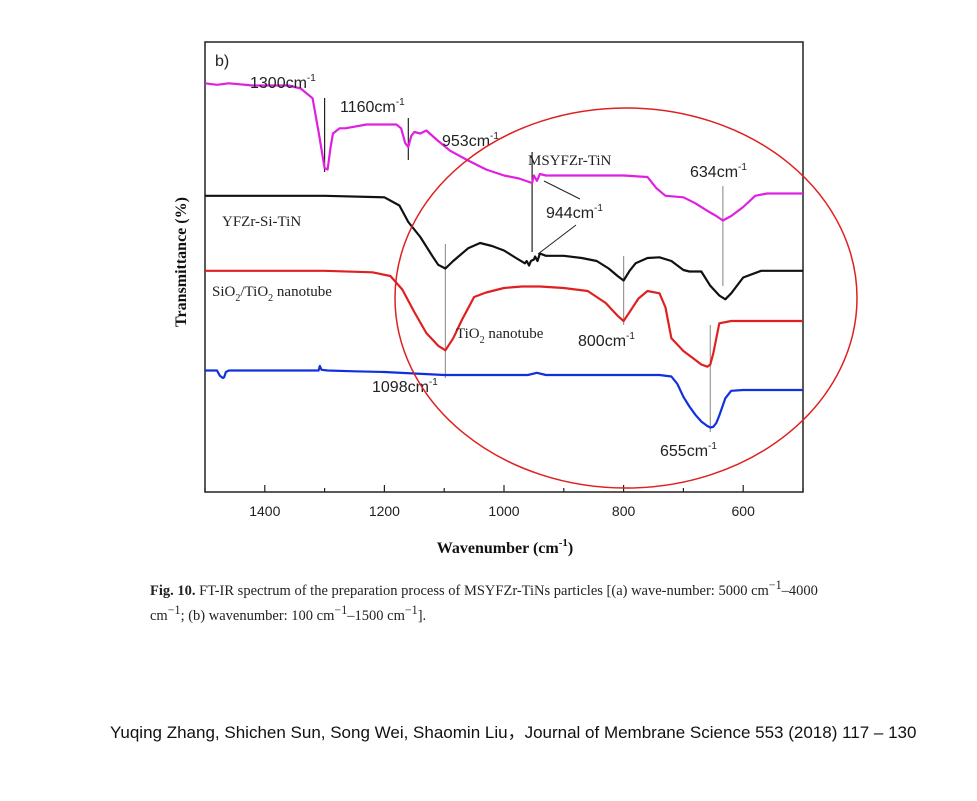 This screenshot has height=801, width=977. I want to click on annotation-944: 944cm-1, so click(574, 212).